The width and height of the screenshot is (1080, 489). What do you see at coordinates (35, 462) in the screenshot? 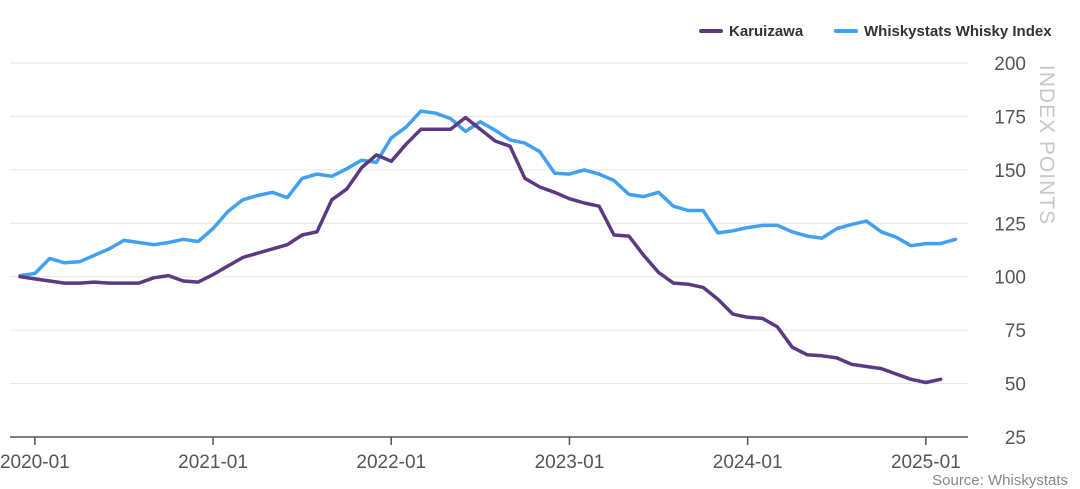
I see `x-tick-label: 2020-01` at bounding box center [35, 462].